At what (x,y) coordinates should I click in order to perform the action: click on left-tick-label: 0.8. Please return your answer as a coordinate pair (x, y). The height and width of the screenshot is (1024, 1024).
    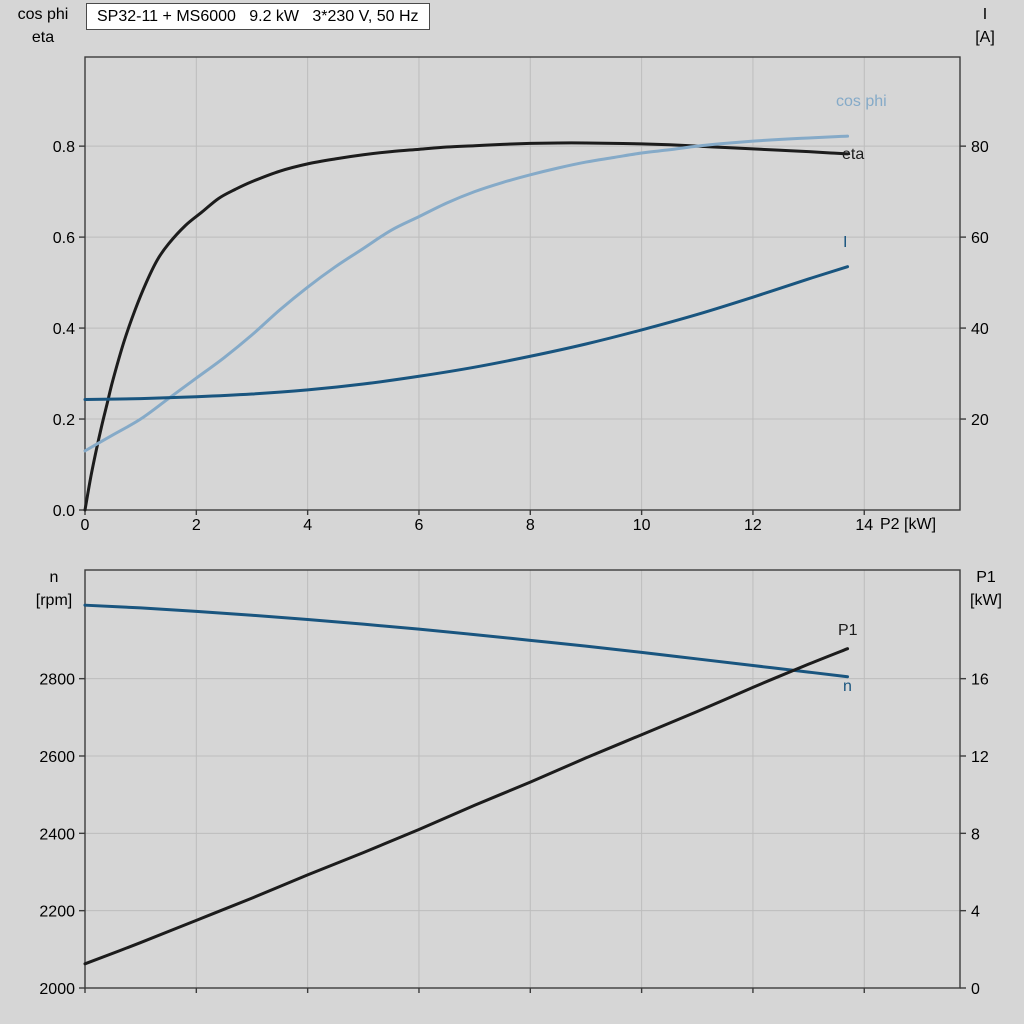
    Looking at the image, I should click on (64, 147).